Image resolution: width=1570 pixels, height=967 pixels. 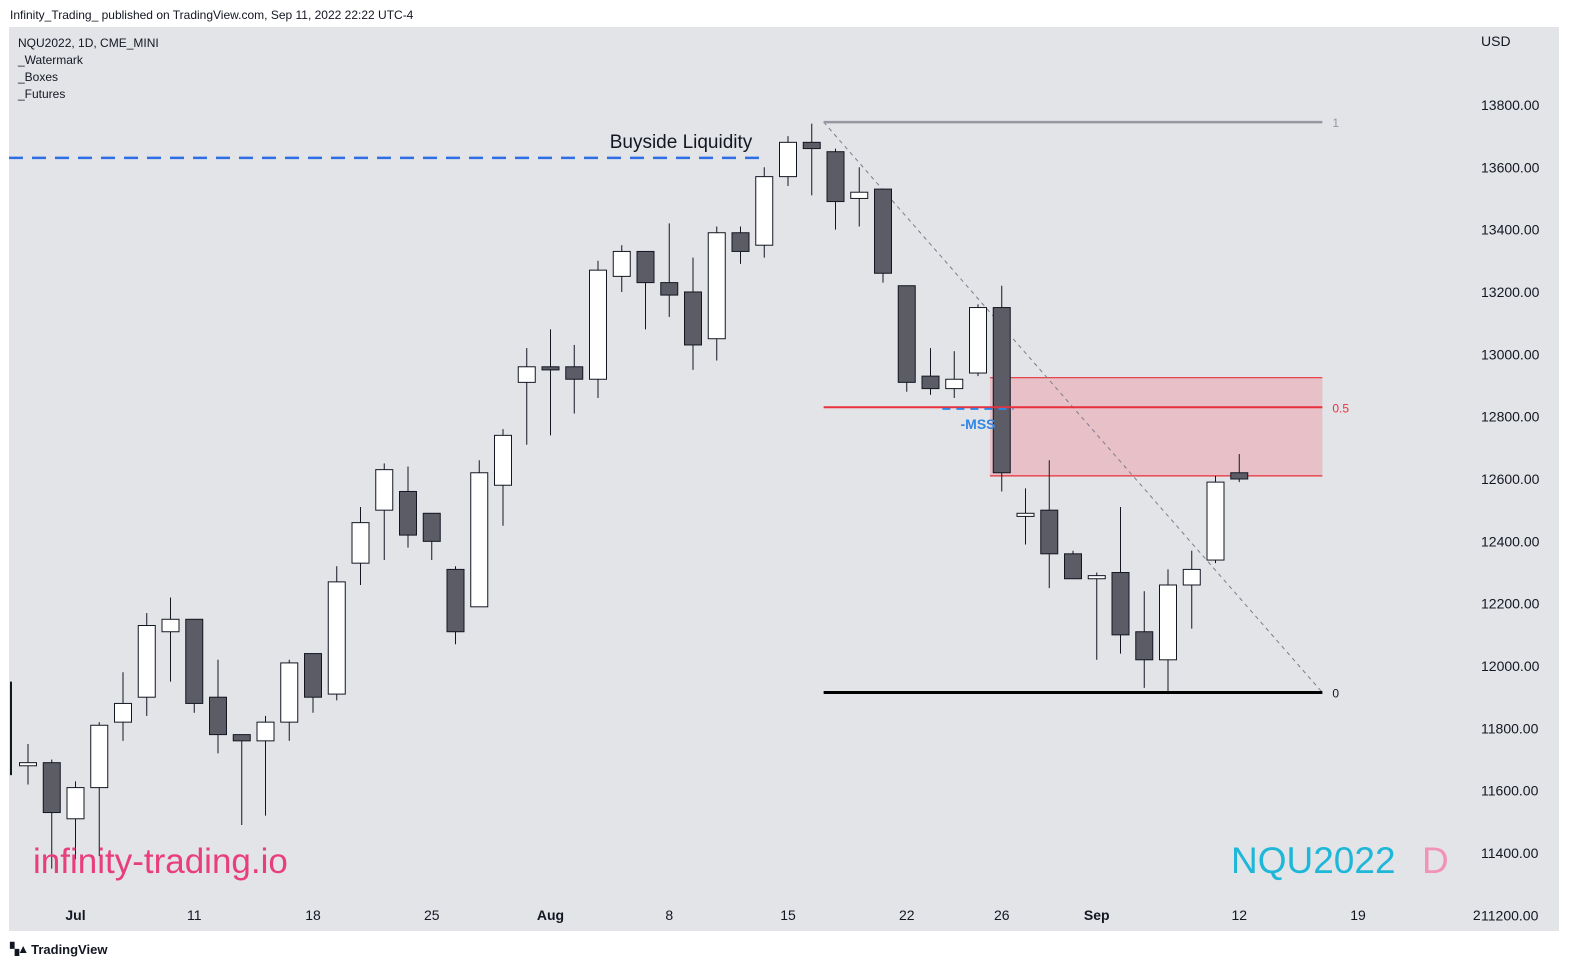 I want to click on price-tick-label: 12600.00, so click(x=1510, y=479).